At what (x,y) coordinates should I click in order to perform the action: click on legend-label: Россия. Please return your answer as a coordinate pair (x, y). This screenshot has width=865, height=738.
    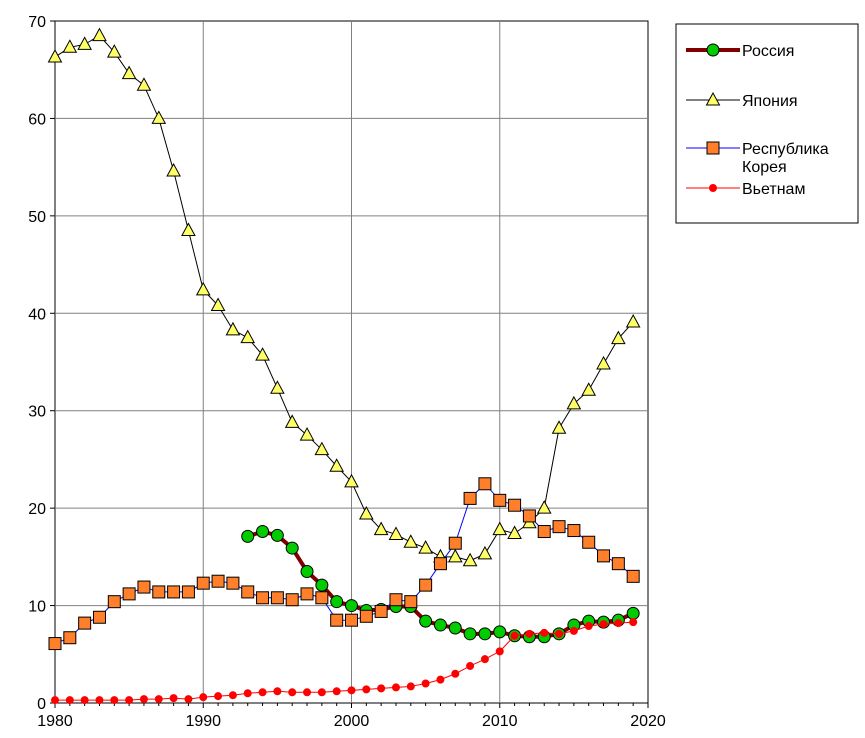
    Looking at the image, I should click on (768, 51).